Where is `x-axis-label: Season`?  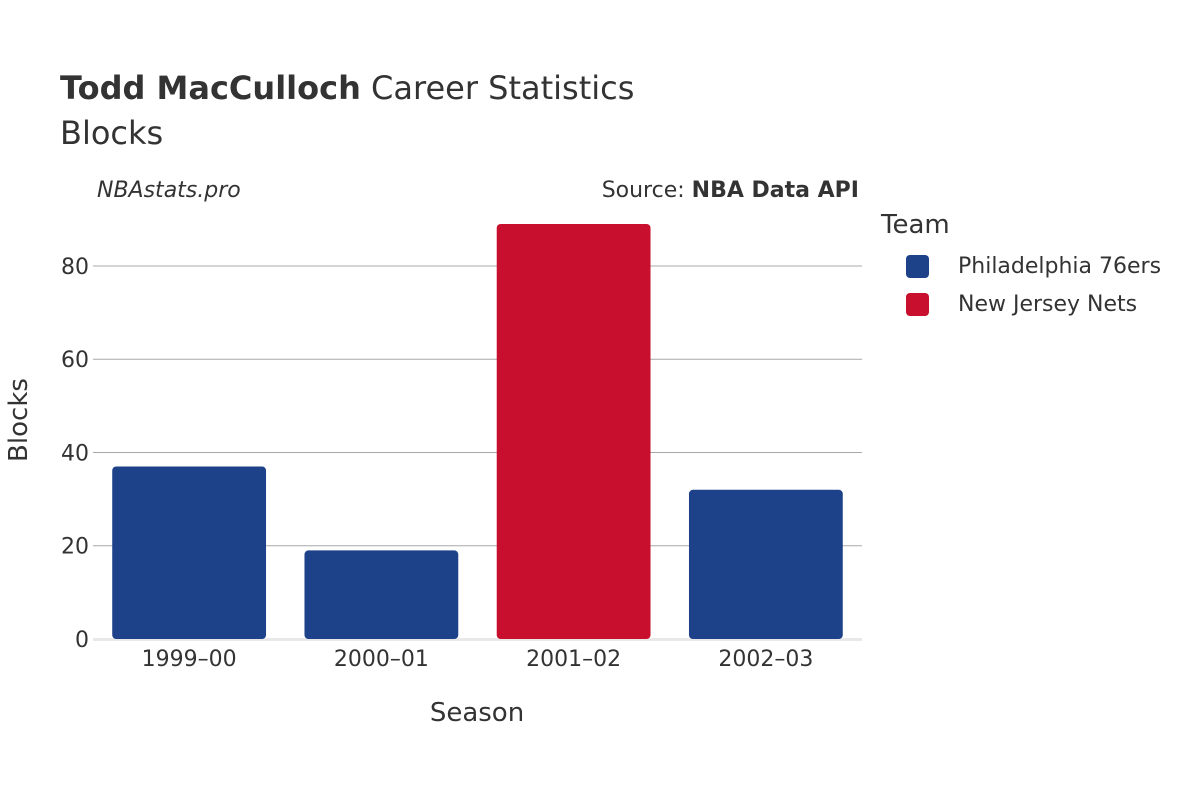
x-axis-label: Season is located at coordinates (477, 713).